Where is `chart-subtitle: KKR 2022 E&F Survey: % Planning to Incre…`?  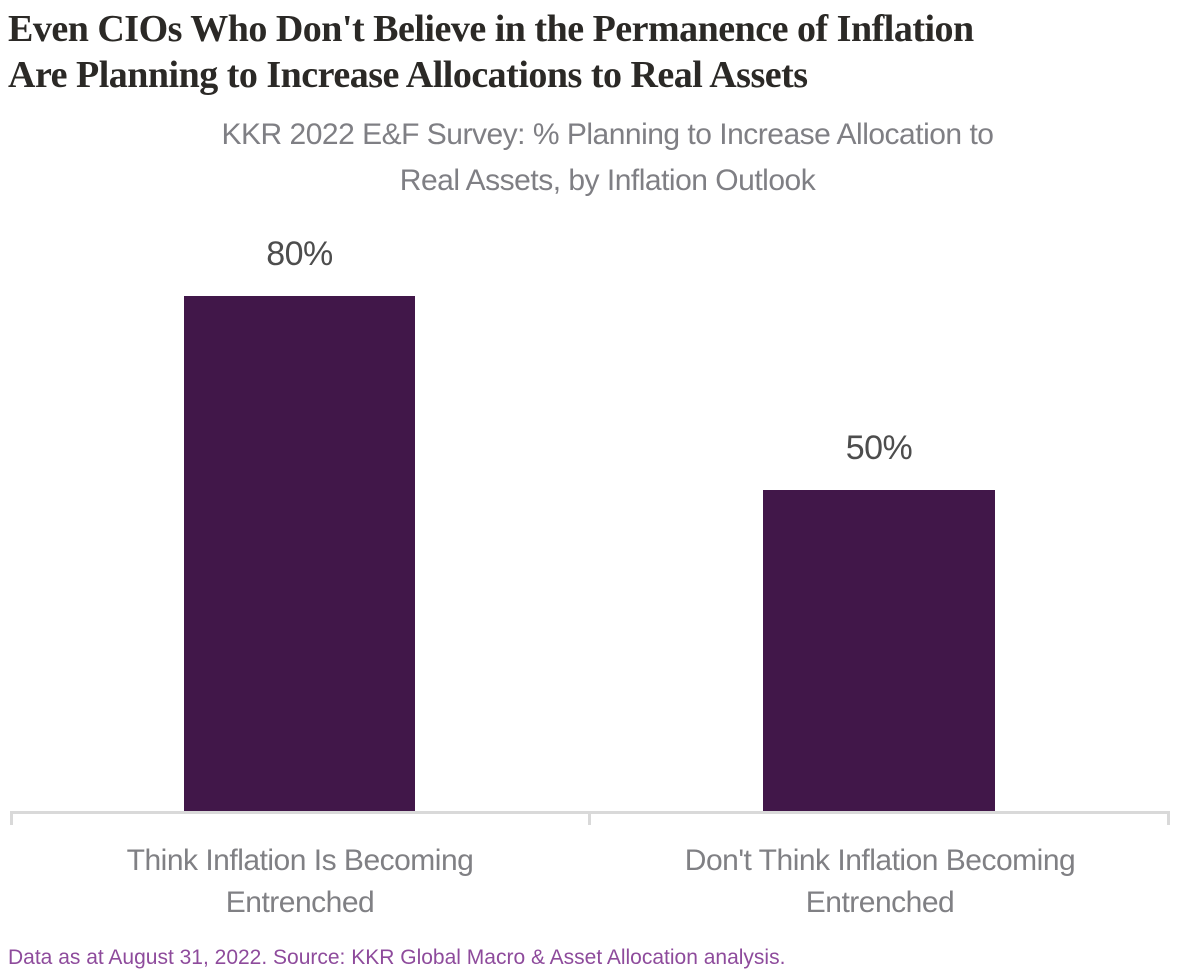 chart-subtitle: KKR 2022 E&F Survey: % Planning to Incre… is located at coordinates (607, 158).